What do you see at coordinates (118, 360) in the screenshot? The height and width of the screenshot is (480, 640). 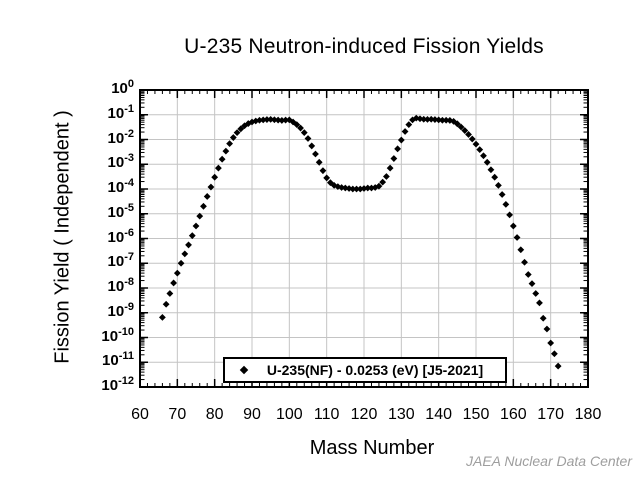 I see `y-tick-label: 10⁻¹¹` at bounding box center [118, 360].